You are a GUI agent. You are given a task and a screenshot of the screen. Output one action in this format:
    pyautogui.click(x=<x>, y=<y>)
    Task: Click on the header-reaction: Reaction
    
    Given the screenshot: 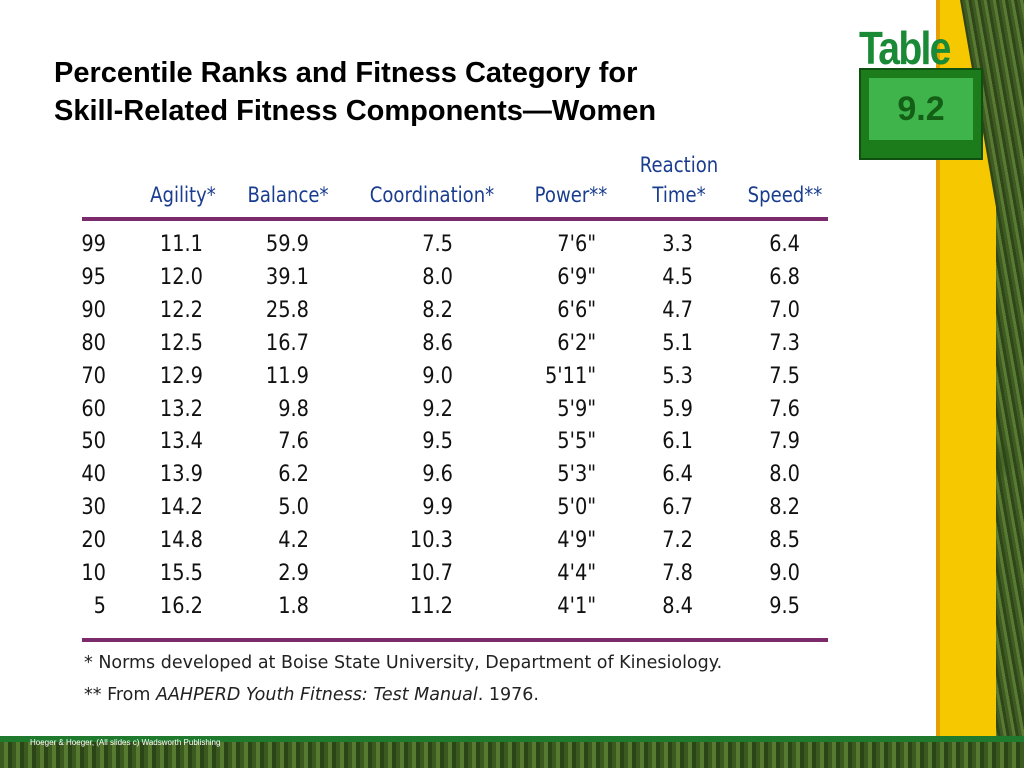 What is the action you would take?
    pyautogui.click(x=679, y=165)
    